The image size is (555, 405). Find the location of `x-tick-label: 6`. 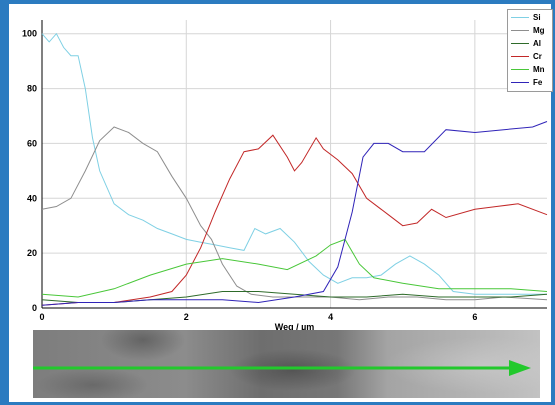

x-tick-label: 6 is located at coordinates (474, 317).